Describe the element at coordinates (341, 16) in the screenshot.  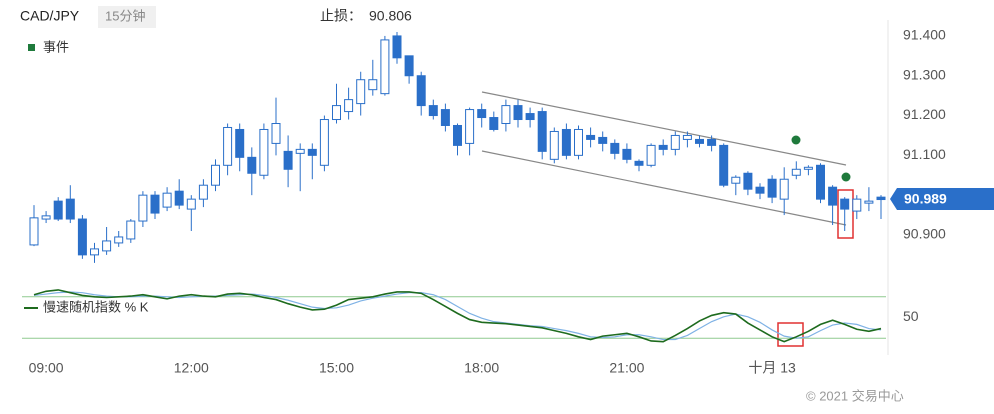
I see `stop-loss-label: 止损：` at that location.